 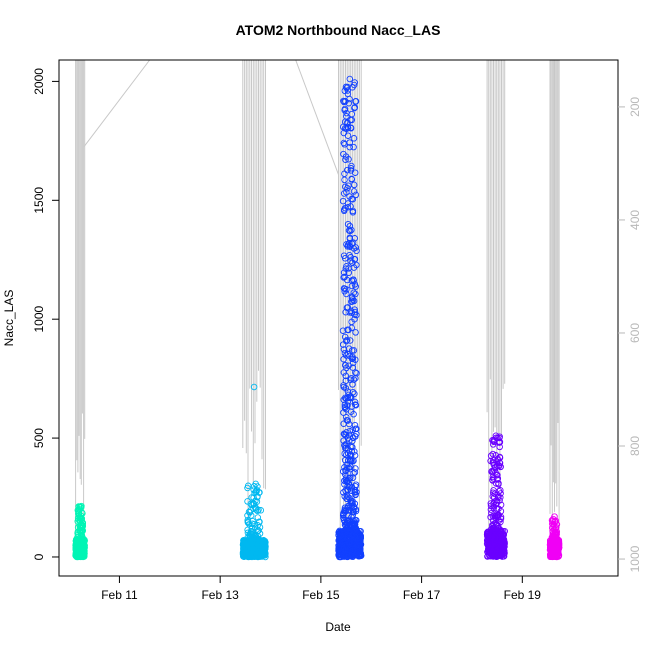 What do you see at coordinates (39, 438) in the screenshot?
I see `y-tick-label: 500` at bounding box center [39, 438].